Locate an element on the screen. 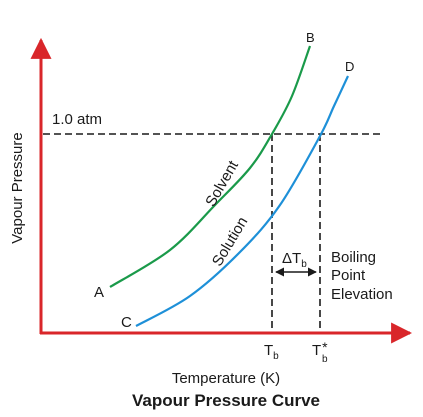 The height and width of the screenshot is (417, 423). point-label-d: D is located at coordinates (349, 66).